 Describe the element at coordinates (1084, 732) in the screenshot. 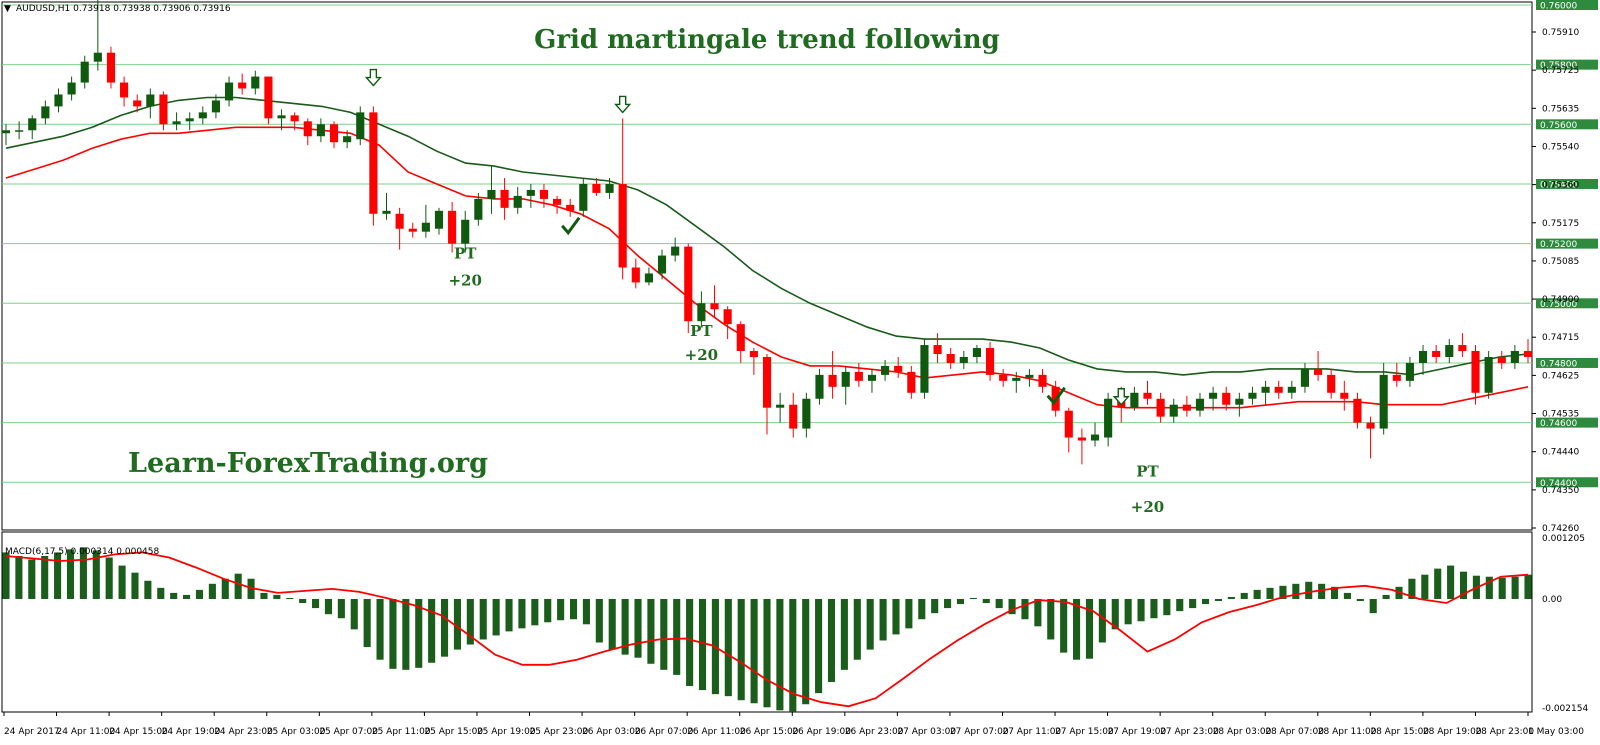

I see `x-tick-label: 27 Apr 15:00` at that location.